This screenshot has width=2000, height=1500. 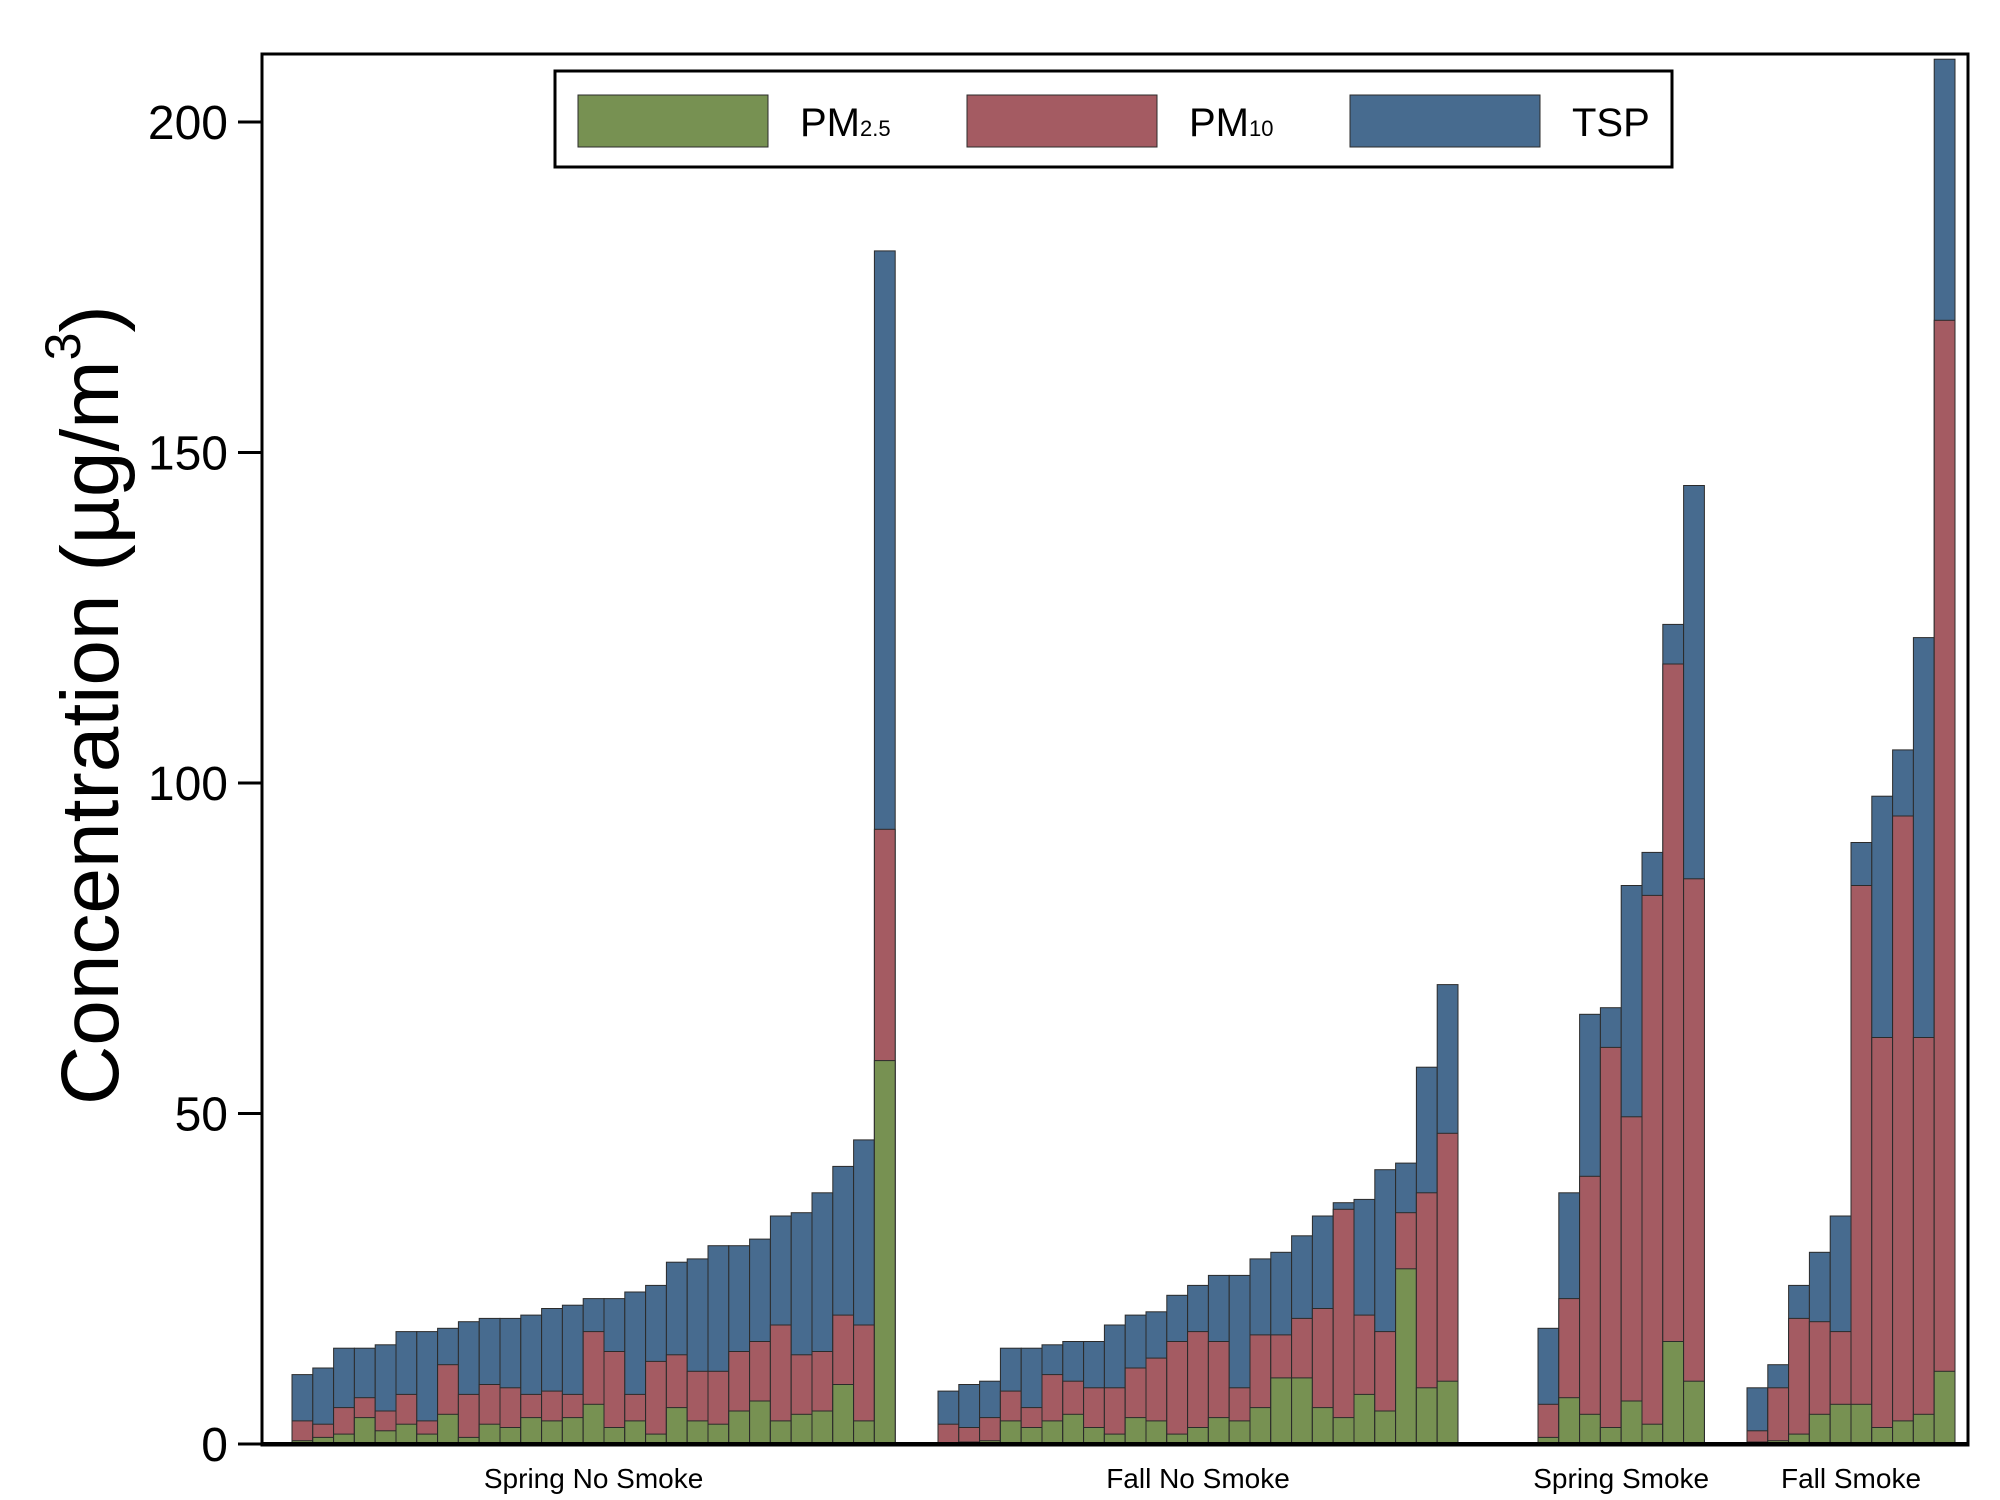 What do you see at coordinates (188, 454) in the screenshot?
I see `y-tick-label-150: 150` at bounding box center [188, 454].